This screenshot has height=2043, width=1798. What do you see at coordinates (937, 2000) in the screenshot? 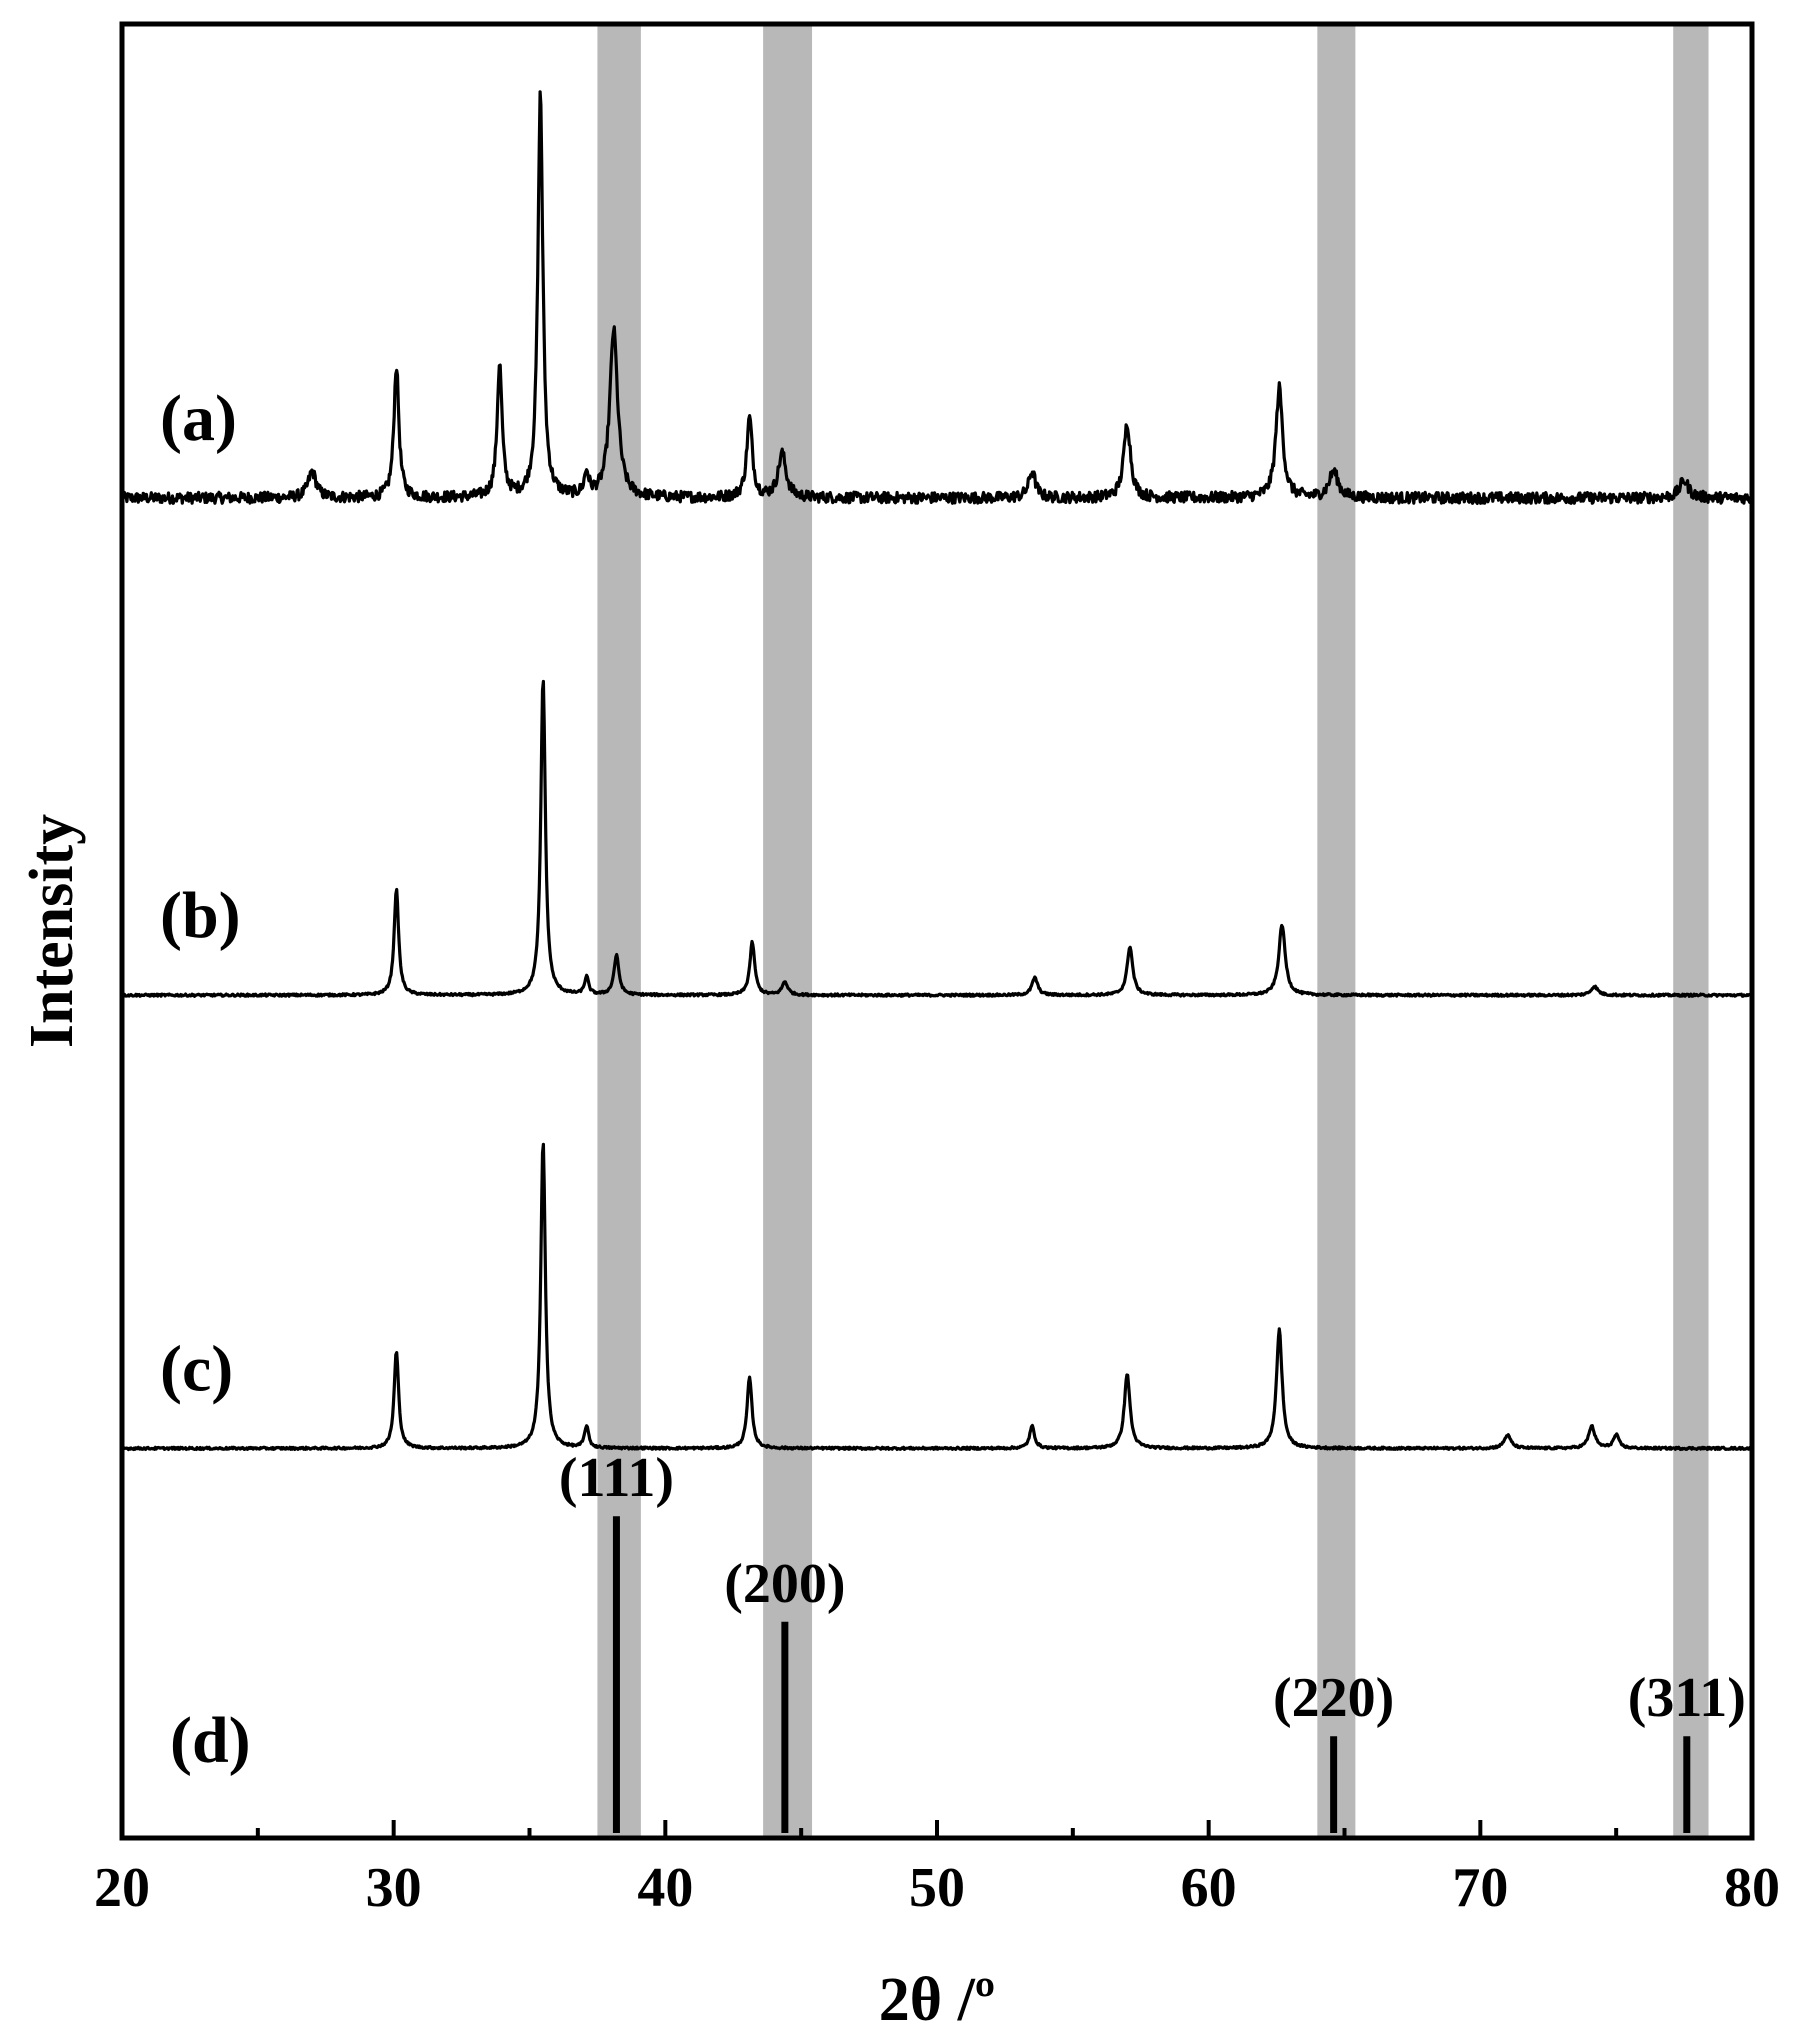
I see `x-axis-title: 2θ /º` at bounding box center [937, 2000].